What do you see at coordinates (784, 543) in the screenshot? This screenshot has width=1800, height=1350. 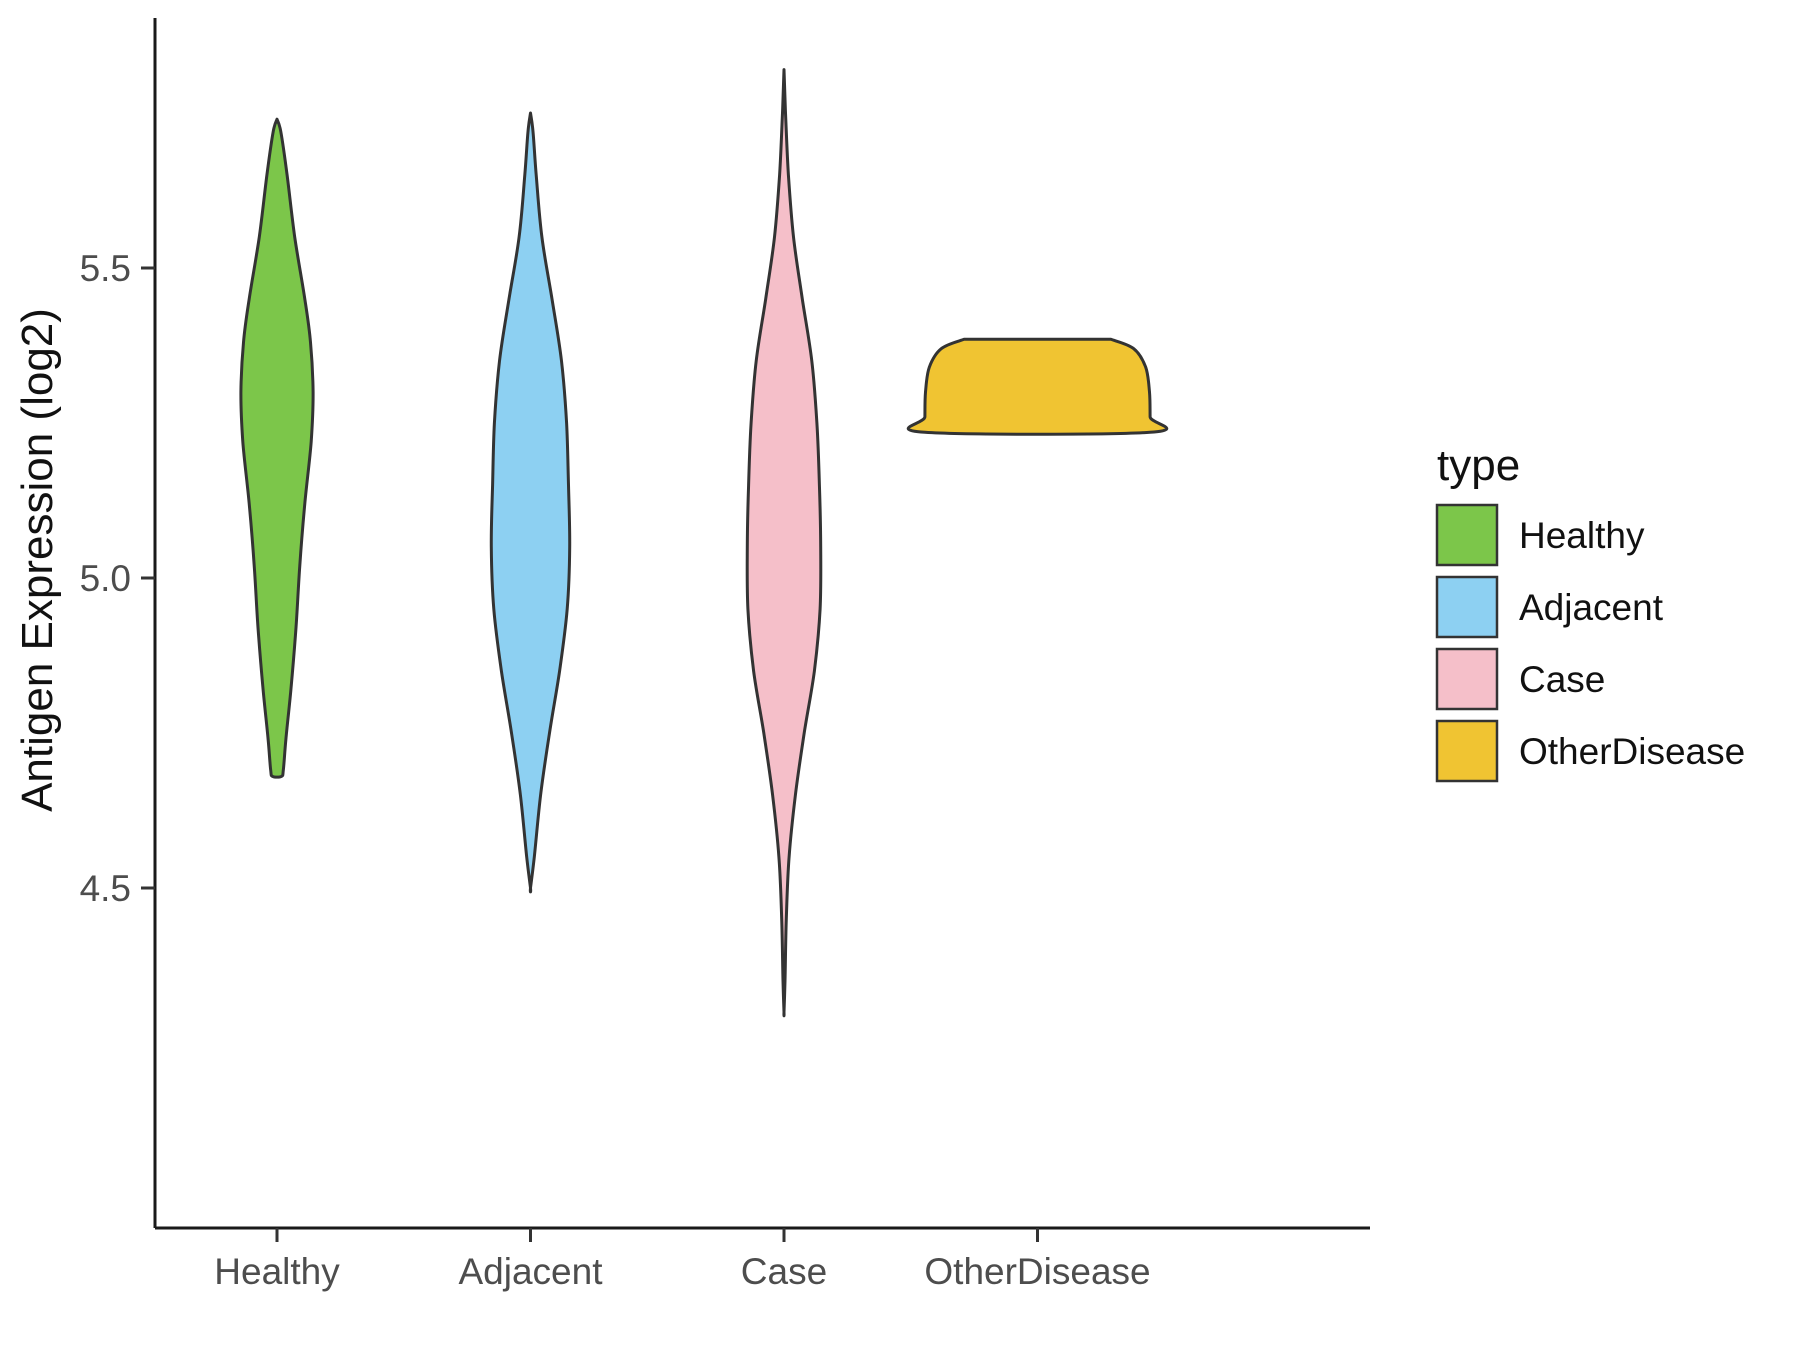 I see `violin-case` at bounding box center [784, 543].